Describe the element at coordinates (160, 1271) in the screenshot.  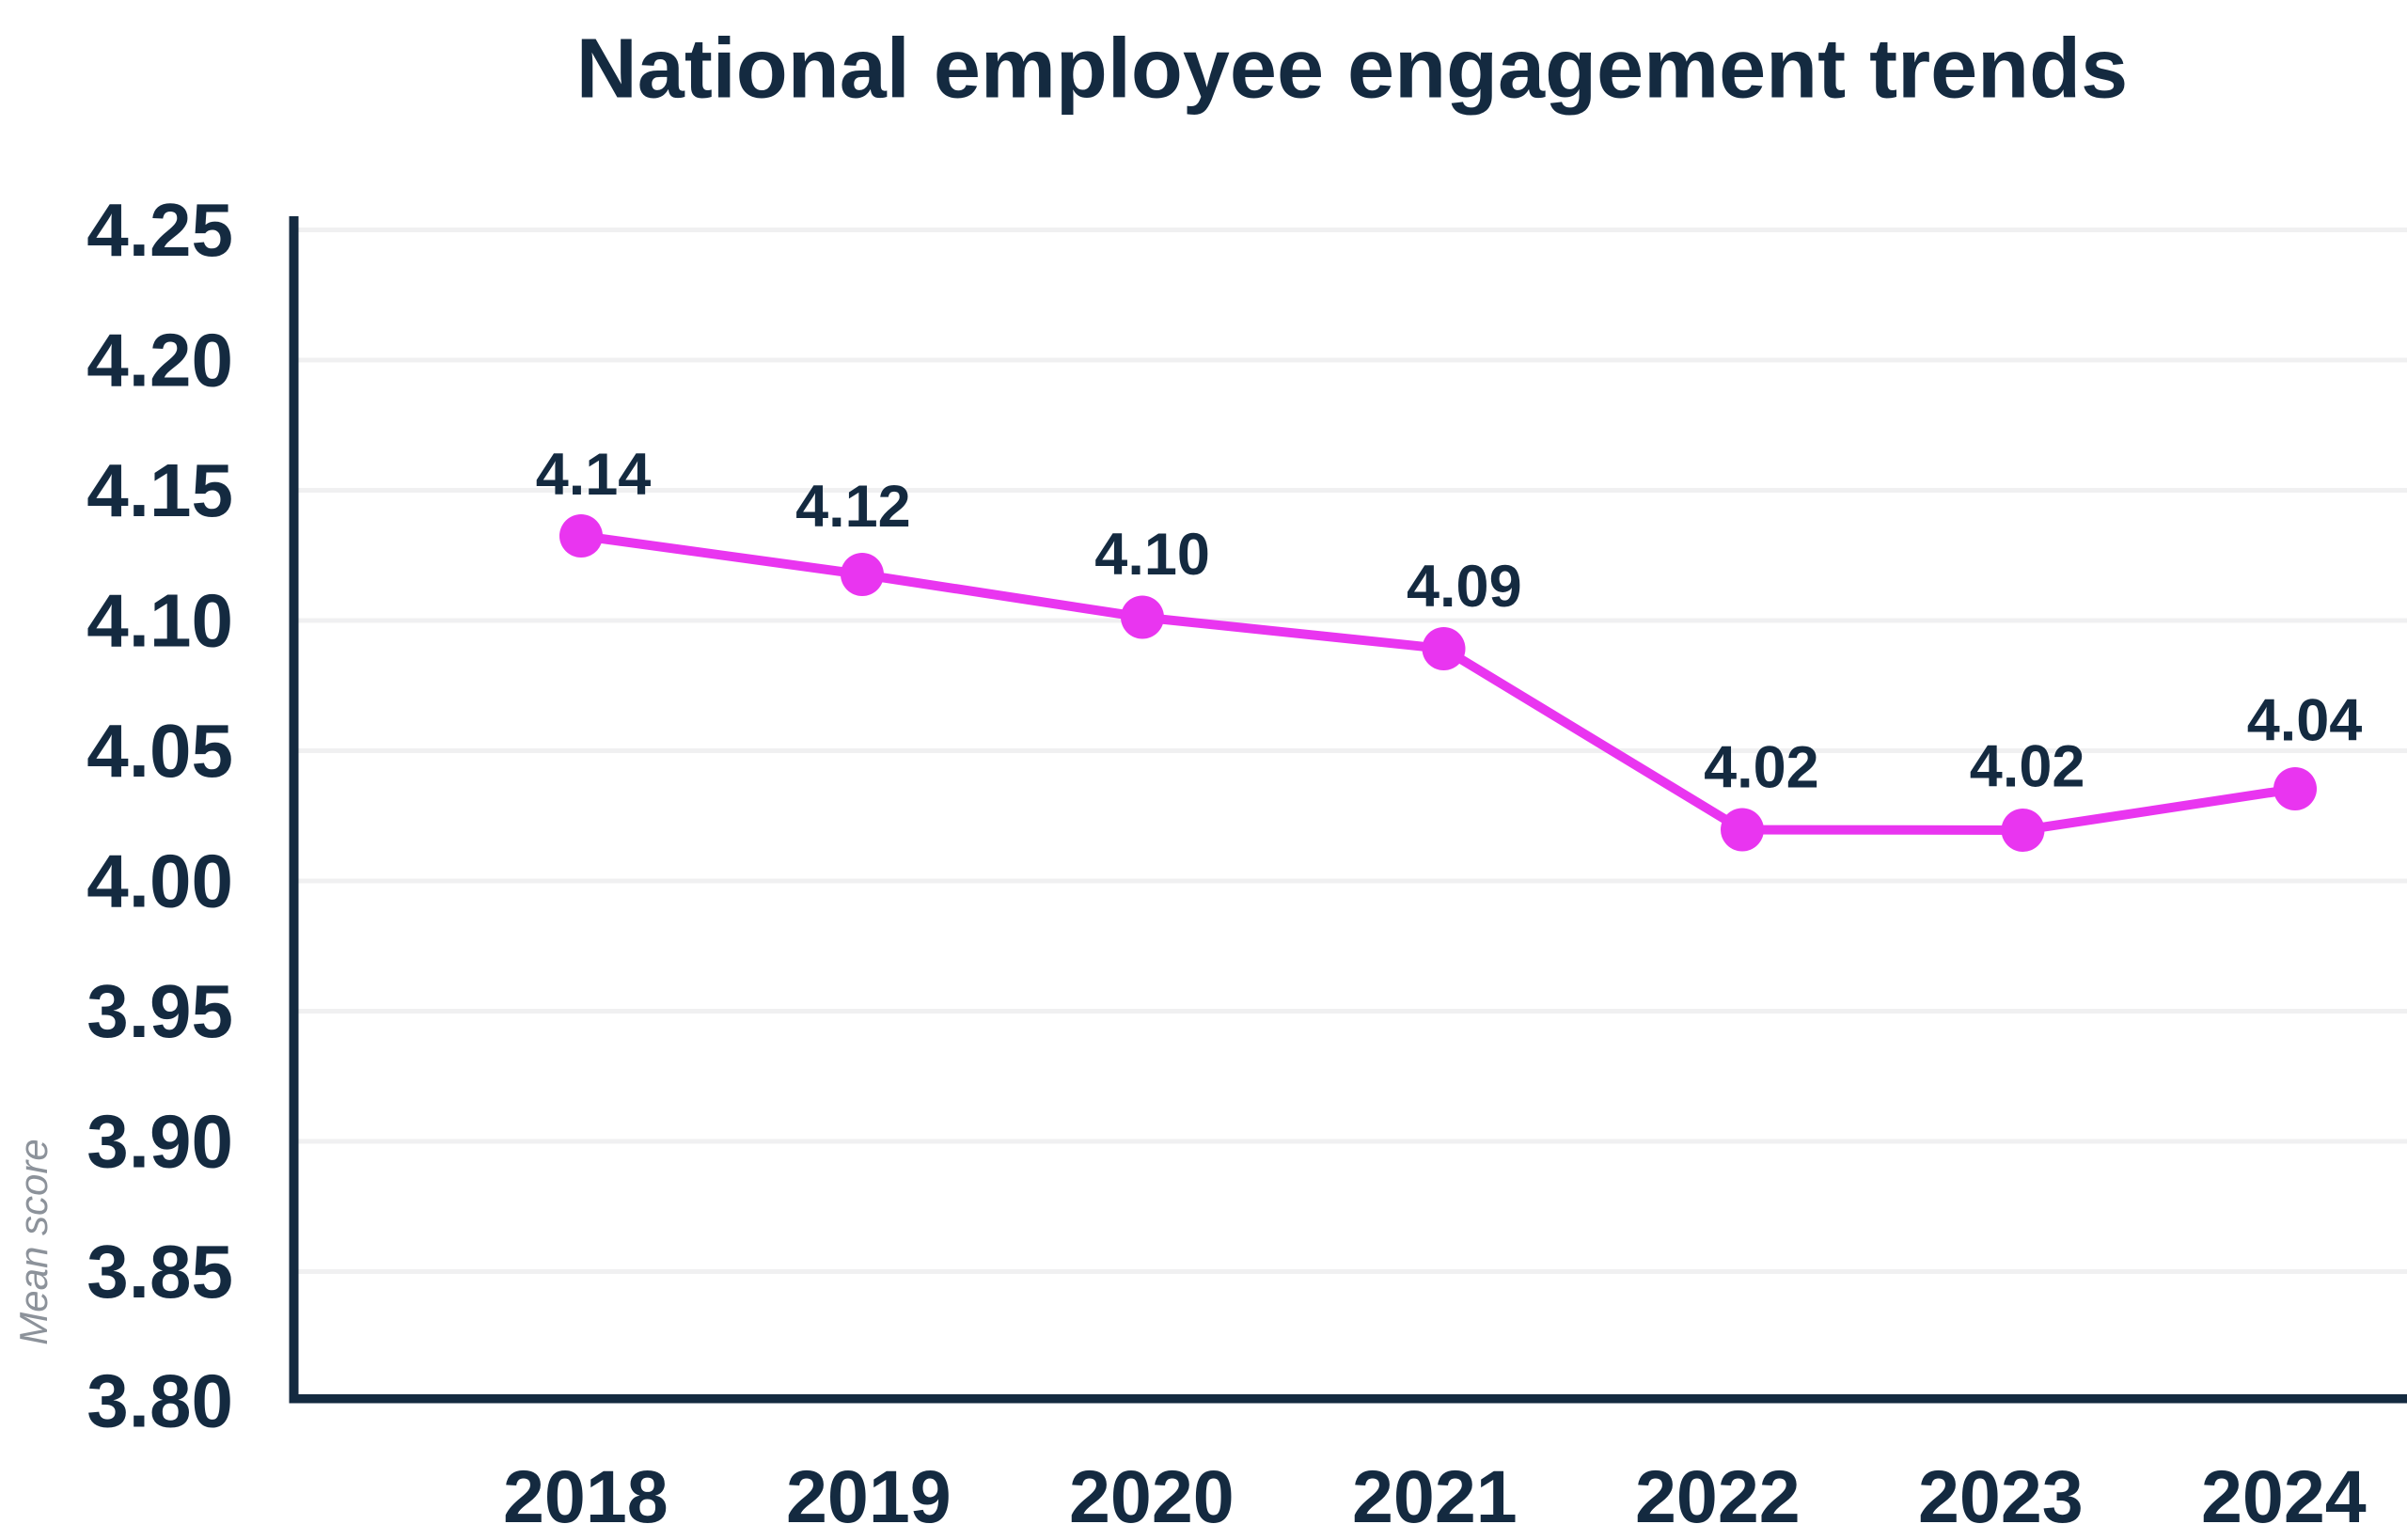
I see `svg-text: 3.85` at that location.